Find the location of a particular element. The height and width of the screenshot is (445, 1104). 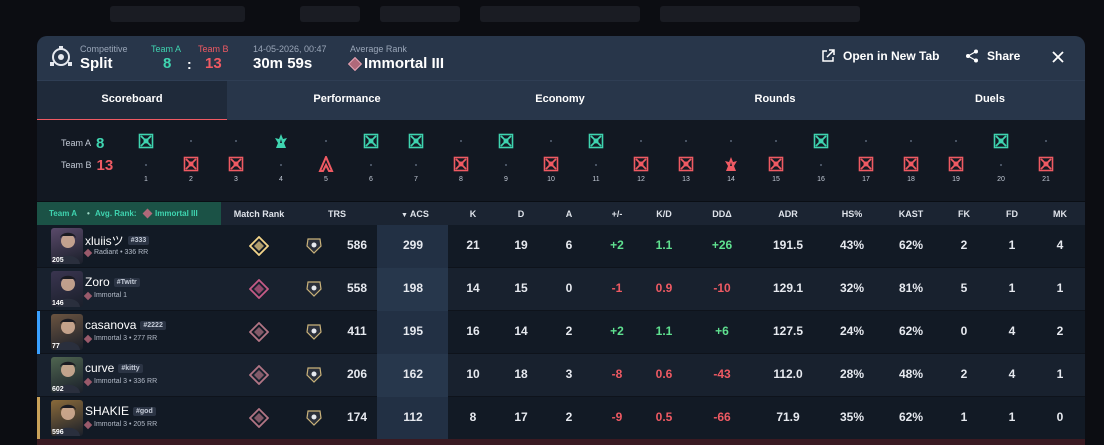

col-hs: HS% is located at coordinates (852, 214).